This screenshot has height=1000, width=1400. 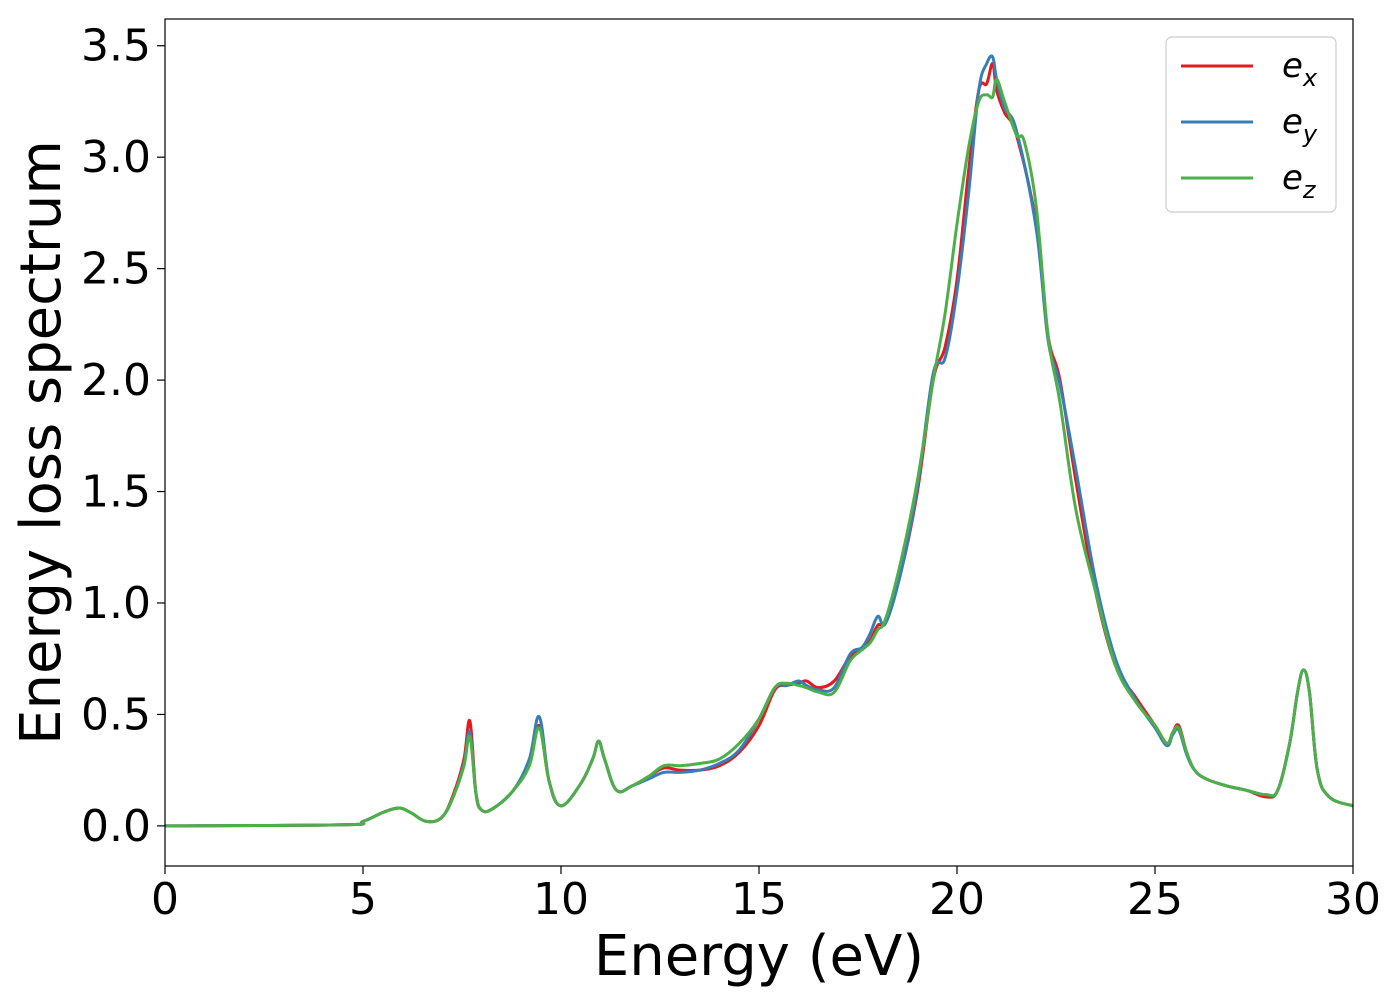 I want to click on x-tick-label: 15, so click(x=759, y=899).